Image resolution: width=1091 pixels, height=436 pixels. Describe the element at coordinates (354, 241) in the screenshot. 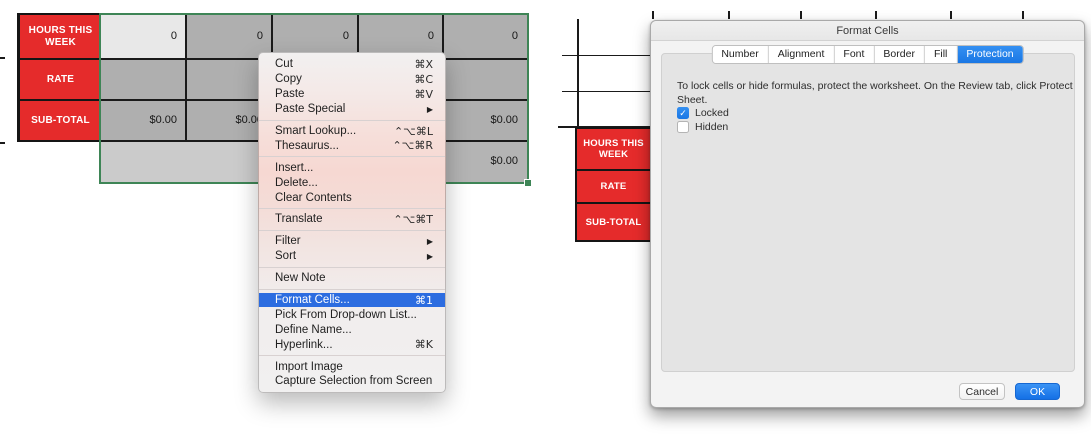

I see `menu-item-filter: Filter ▶` at that location.